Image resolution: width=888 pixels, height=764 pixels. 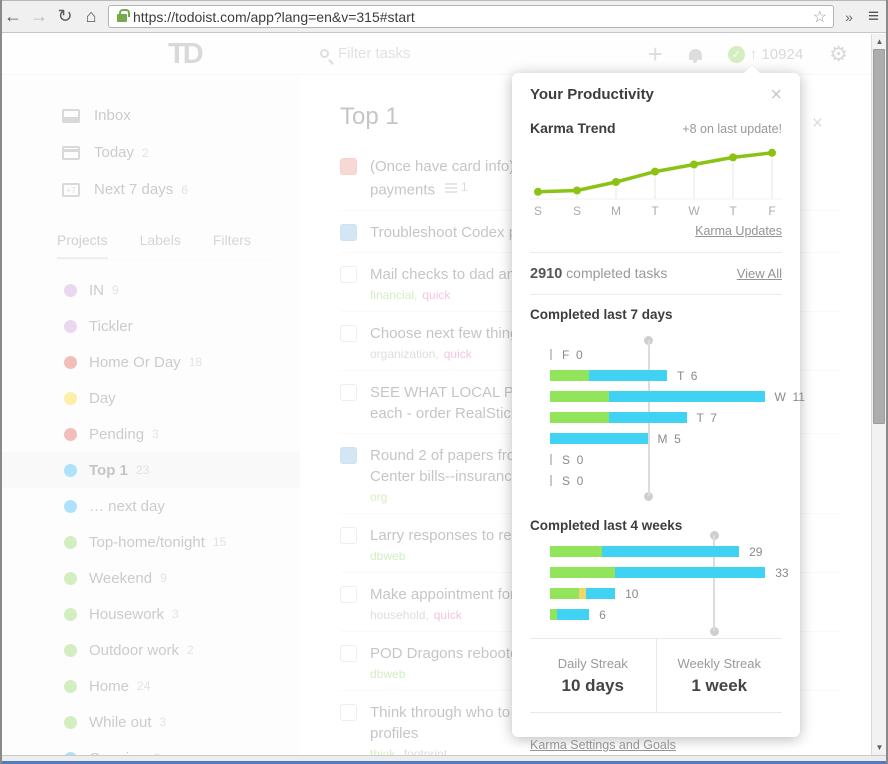 I want to click on window-left-edge, so click(x=1, y=382).